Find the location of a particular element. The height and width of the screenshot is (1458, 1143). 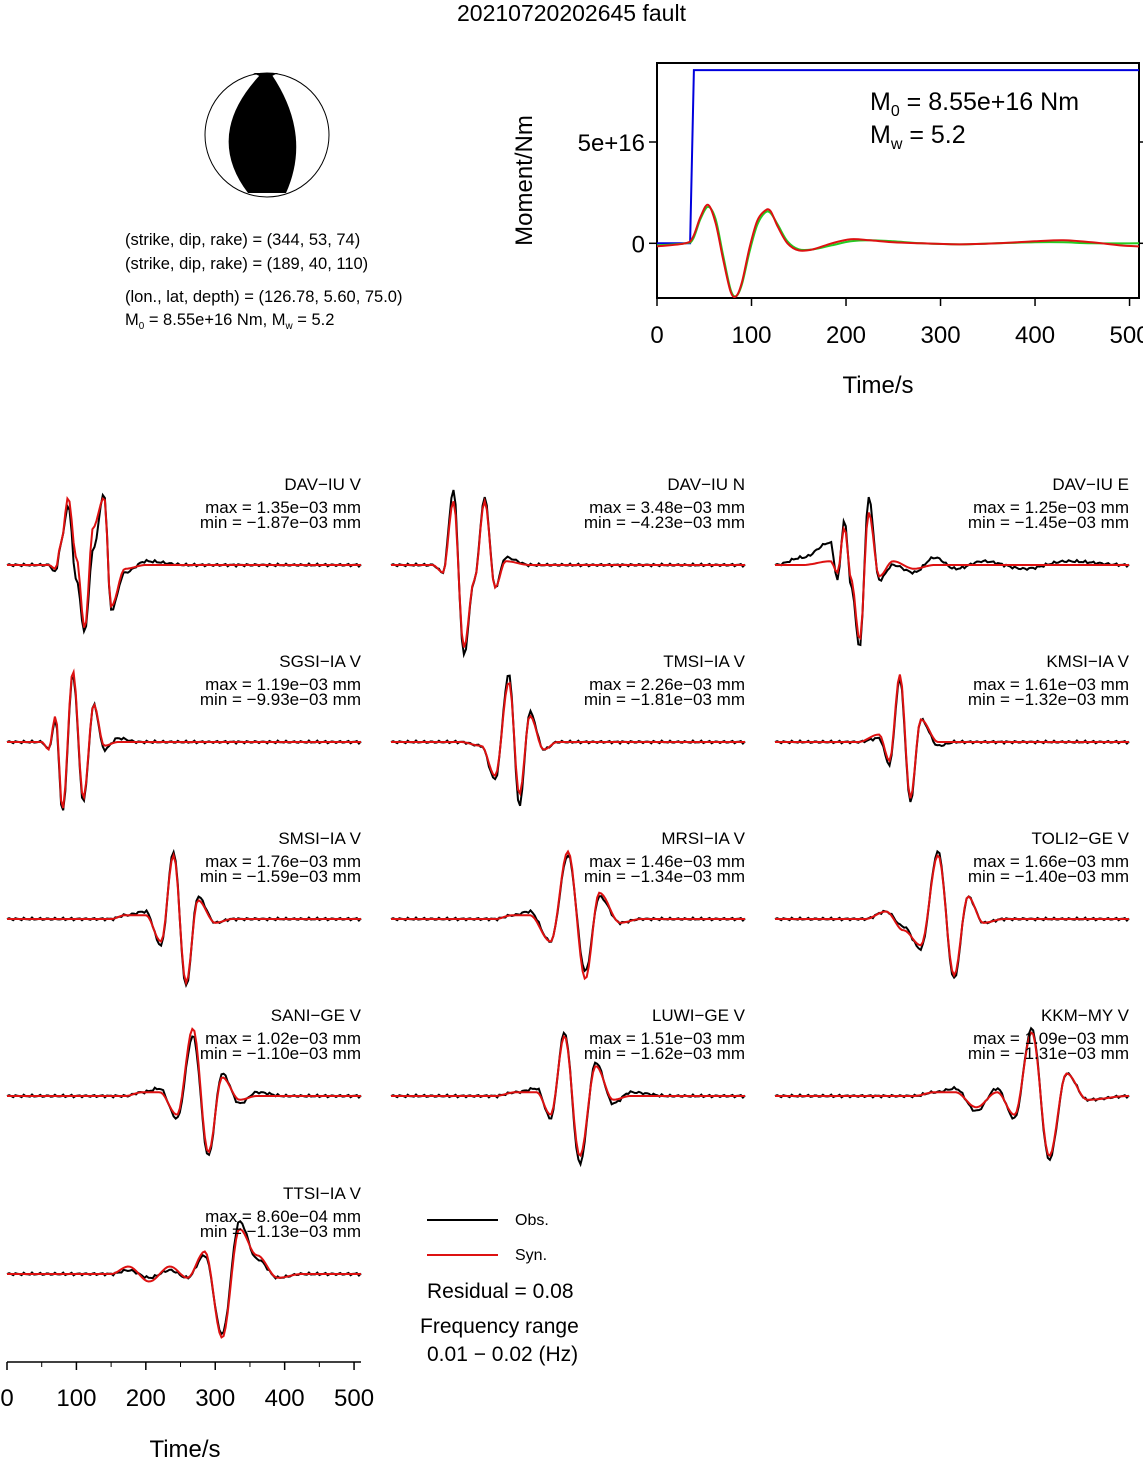

station-name: SANI−GE V is located at coordinates (316, 1015).